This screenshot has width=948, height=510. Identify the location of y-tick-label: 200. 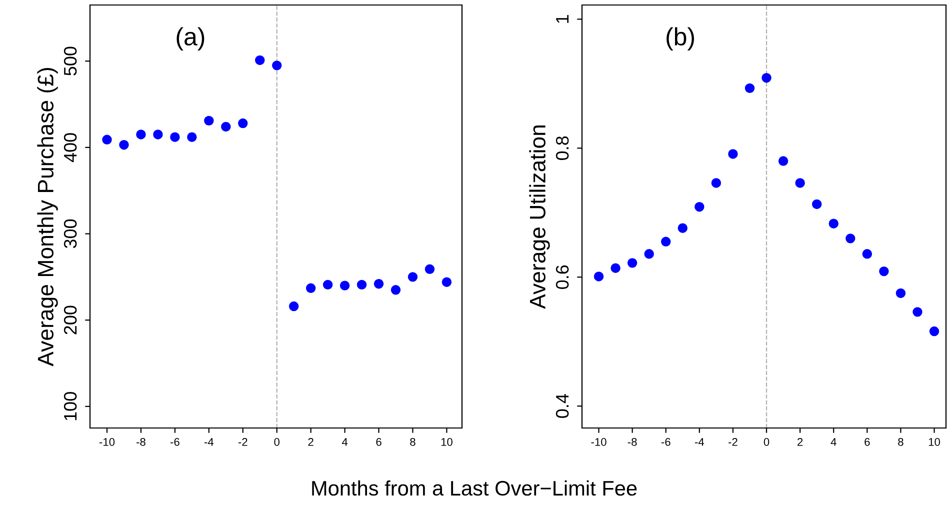
(70, 320).